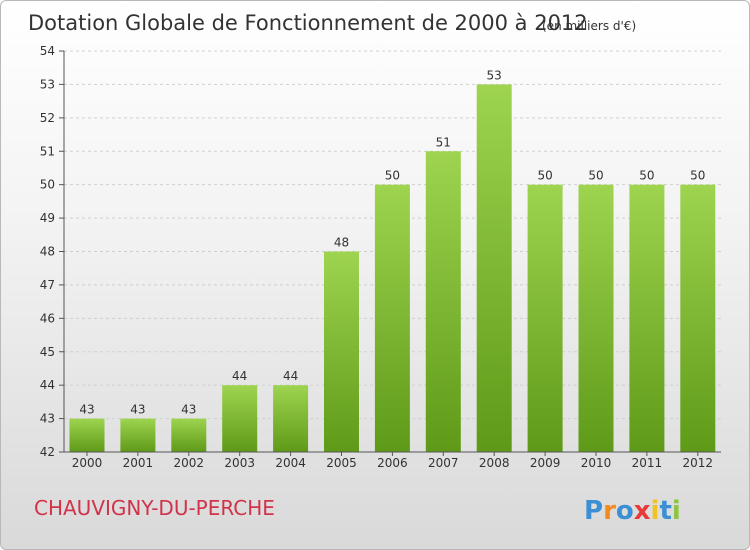  What do you see at coordinates (609, 511) in the screenshot?
I see `logo-letter: r` at bounding box center [609, 511].